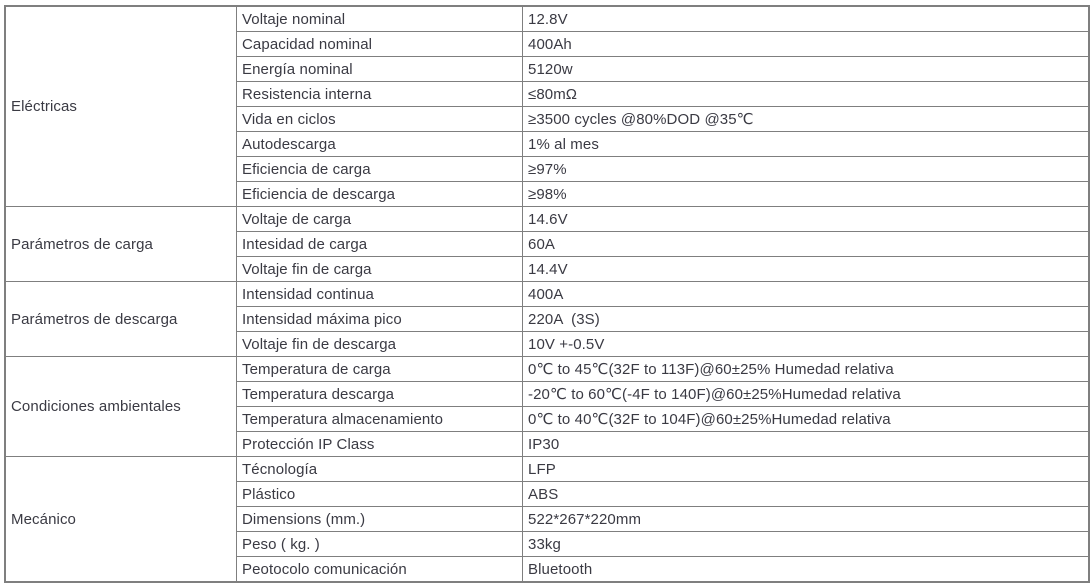 The width and height of the screenshot is (1090, 584). What do you see at coordinates (379, 169) in the screenshot?
I see `param-cell: Eficiencia de carga` at bounding box center [379, 169].